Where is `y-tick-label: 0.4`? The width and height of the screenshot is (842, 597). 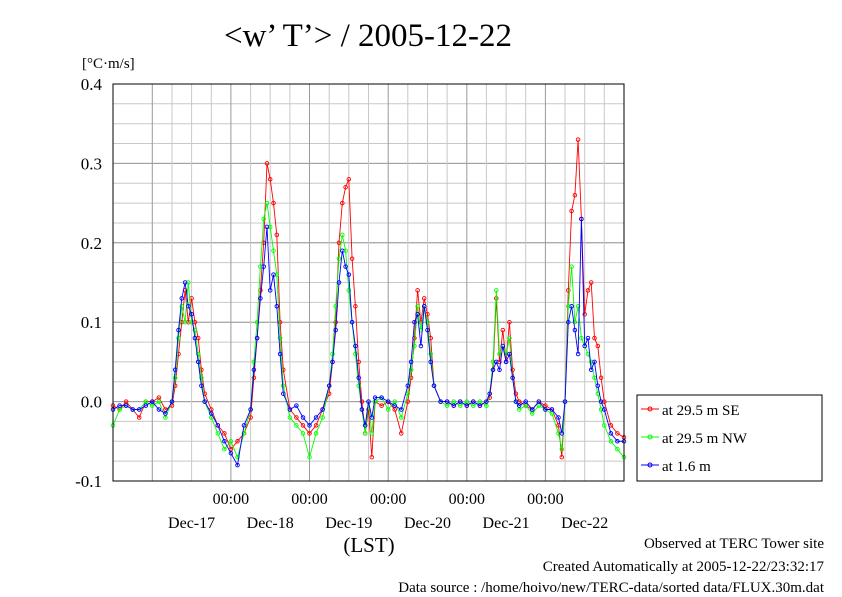 y-tick-label: 0.4 is located at coordinates (92, 84).